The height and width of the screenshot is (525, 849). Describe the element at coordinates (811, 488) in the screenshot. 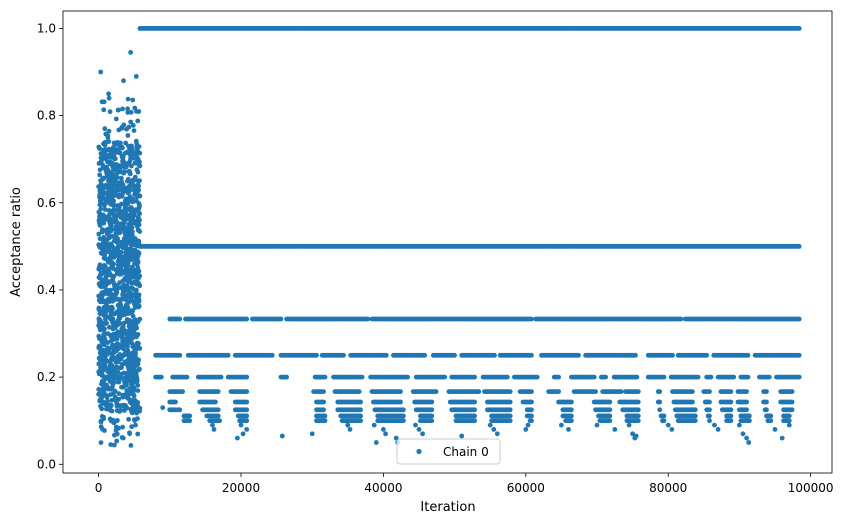

I see `x-tick-label: 100000` at that location.